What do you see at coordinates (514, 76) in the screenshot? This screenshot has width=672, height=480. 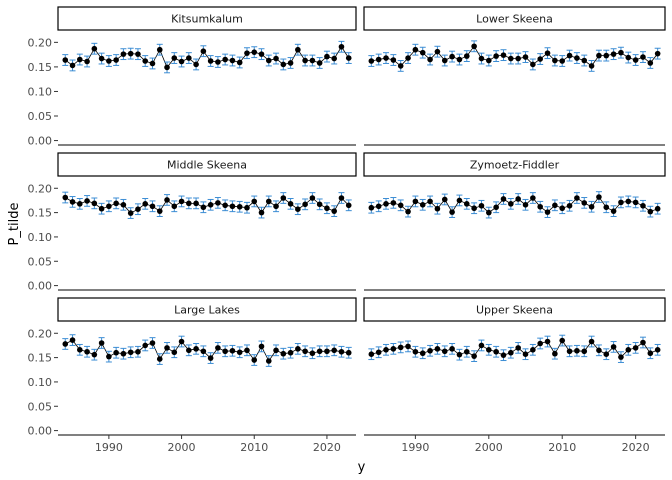 I see `panel-lower-skeena: Lower Skeena` at bounding box center [514, 76].